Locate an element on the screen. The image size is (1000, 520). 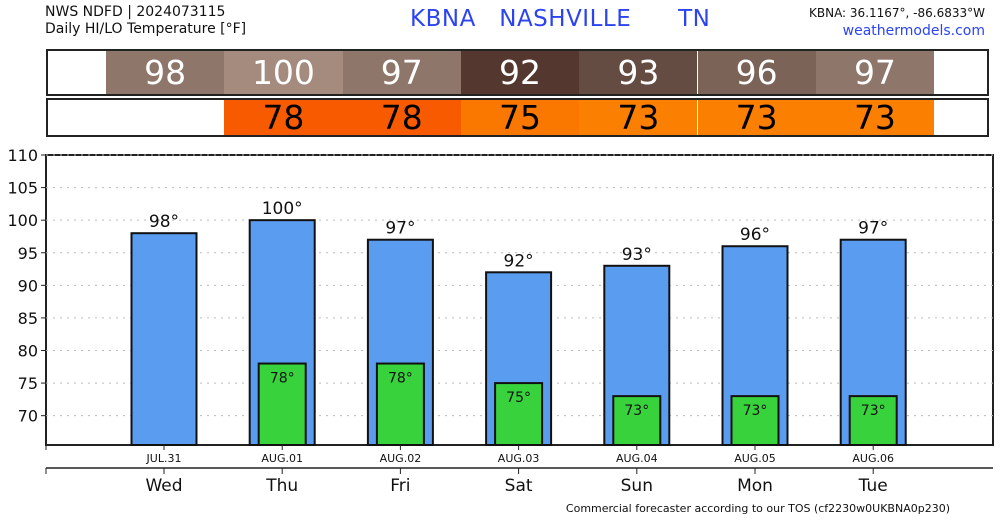
low-temp-strip: 78 78 75 73 73 73 is located at coordinates (517, 117).